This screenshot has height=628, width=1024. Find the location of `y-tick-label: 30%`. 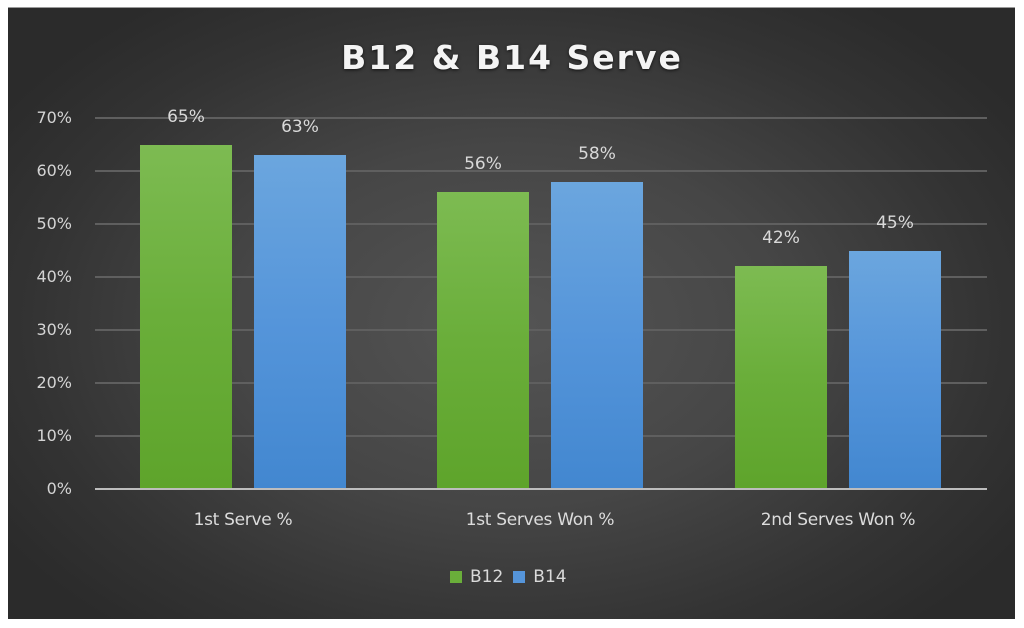

y-tick-label: 30% is located at coordinates (54, 329).